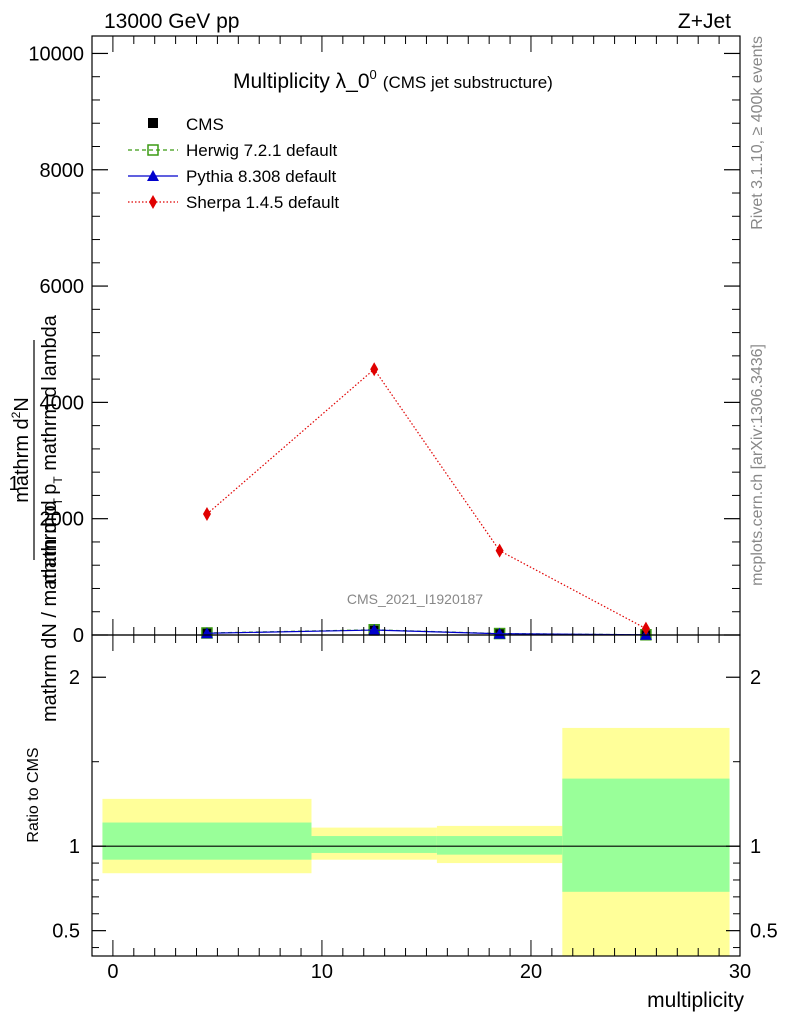 Image resolution: width=786 pixels, height=1024 pixels. What do you see at coordinates (52, 449) in the screenshot?
I see `ylabel-denominator: mathrm d pT mathrm d lambda` at bounding box center [52, 449].